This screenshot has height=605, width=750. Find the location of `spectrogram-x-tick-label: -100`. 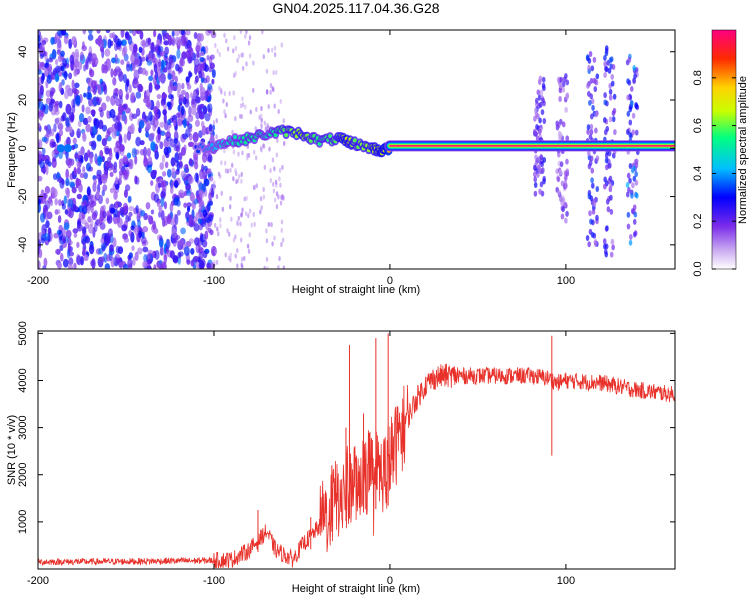

spectrogram-x-tick-label: -100 is located at coordinates (214, 281).